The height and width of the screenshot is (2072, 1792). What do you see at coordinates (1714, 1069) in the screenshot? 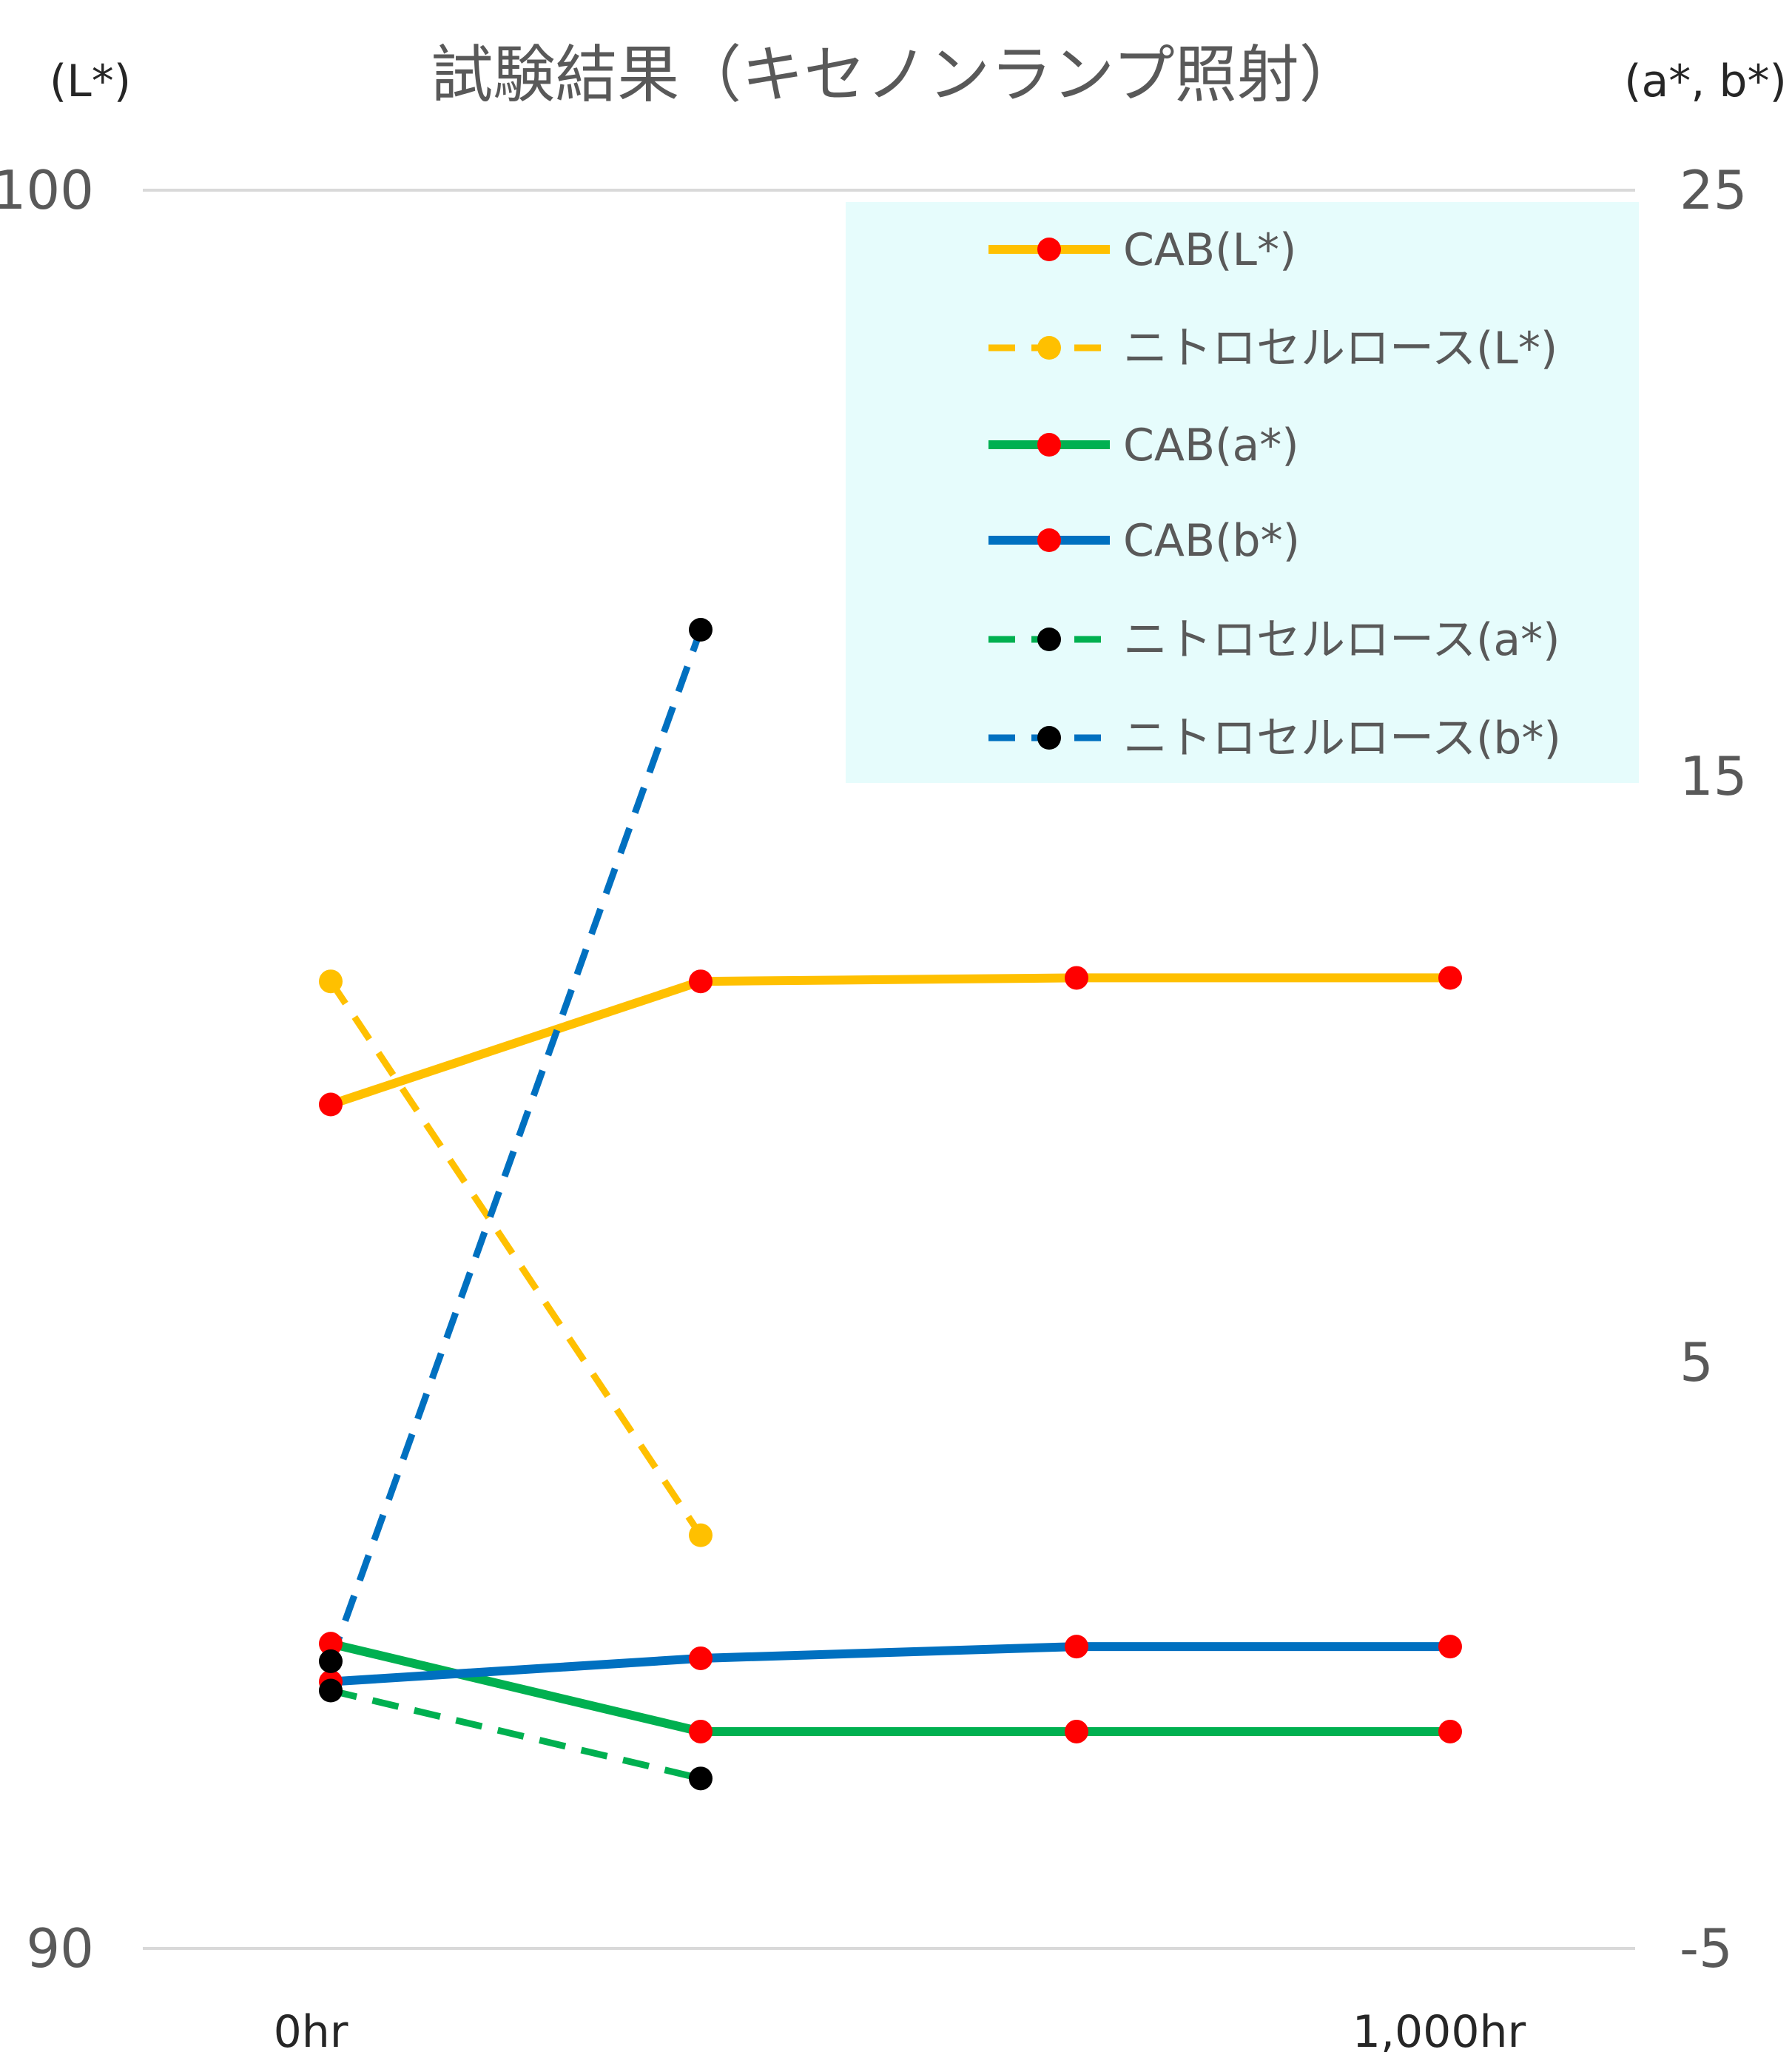
I see `right-axis-ticks: 25 15 5 -5` at bounding box center [1714, 1069].